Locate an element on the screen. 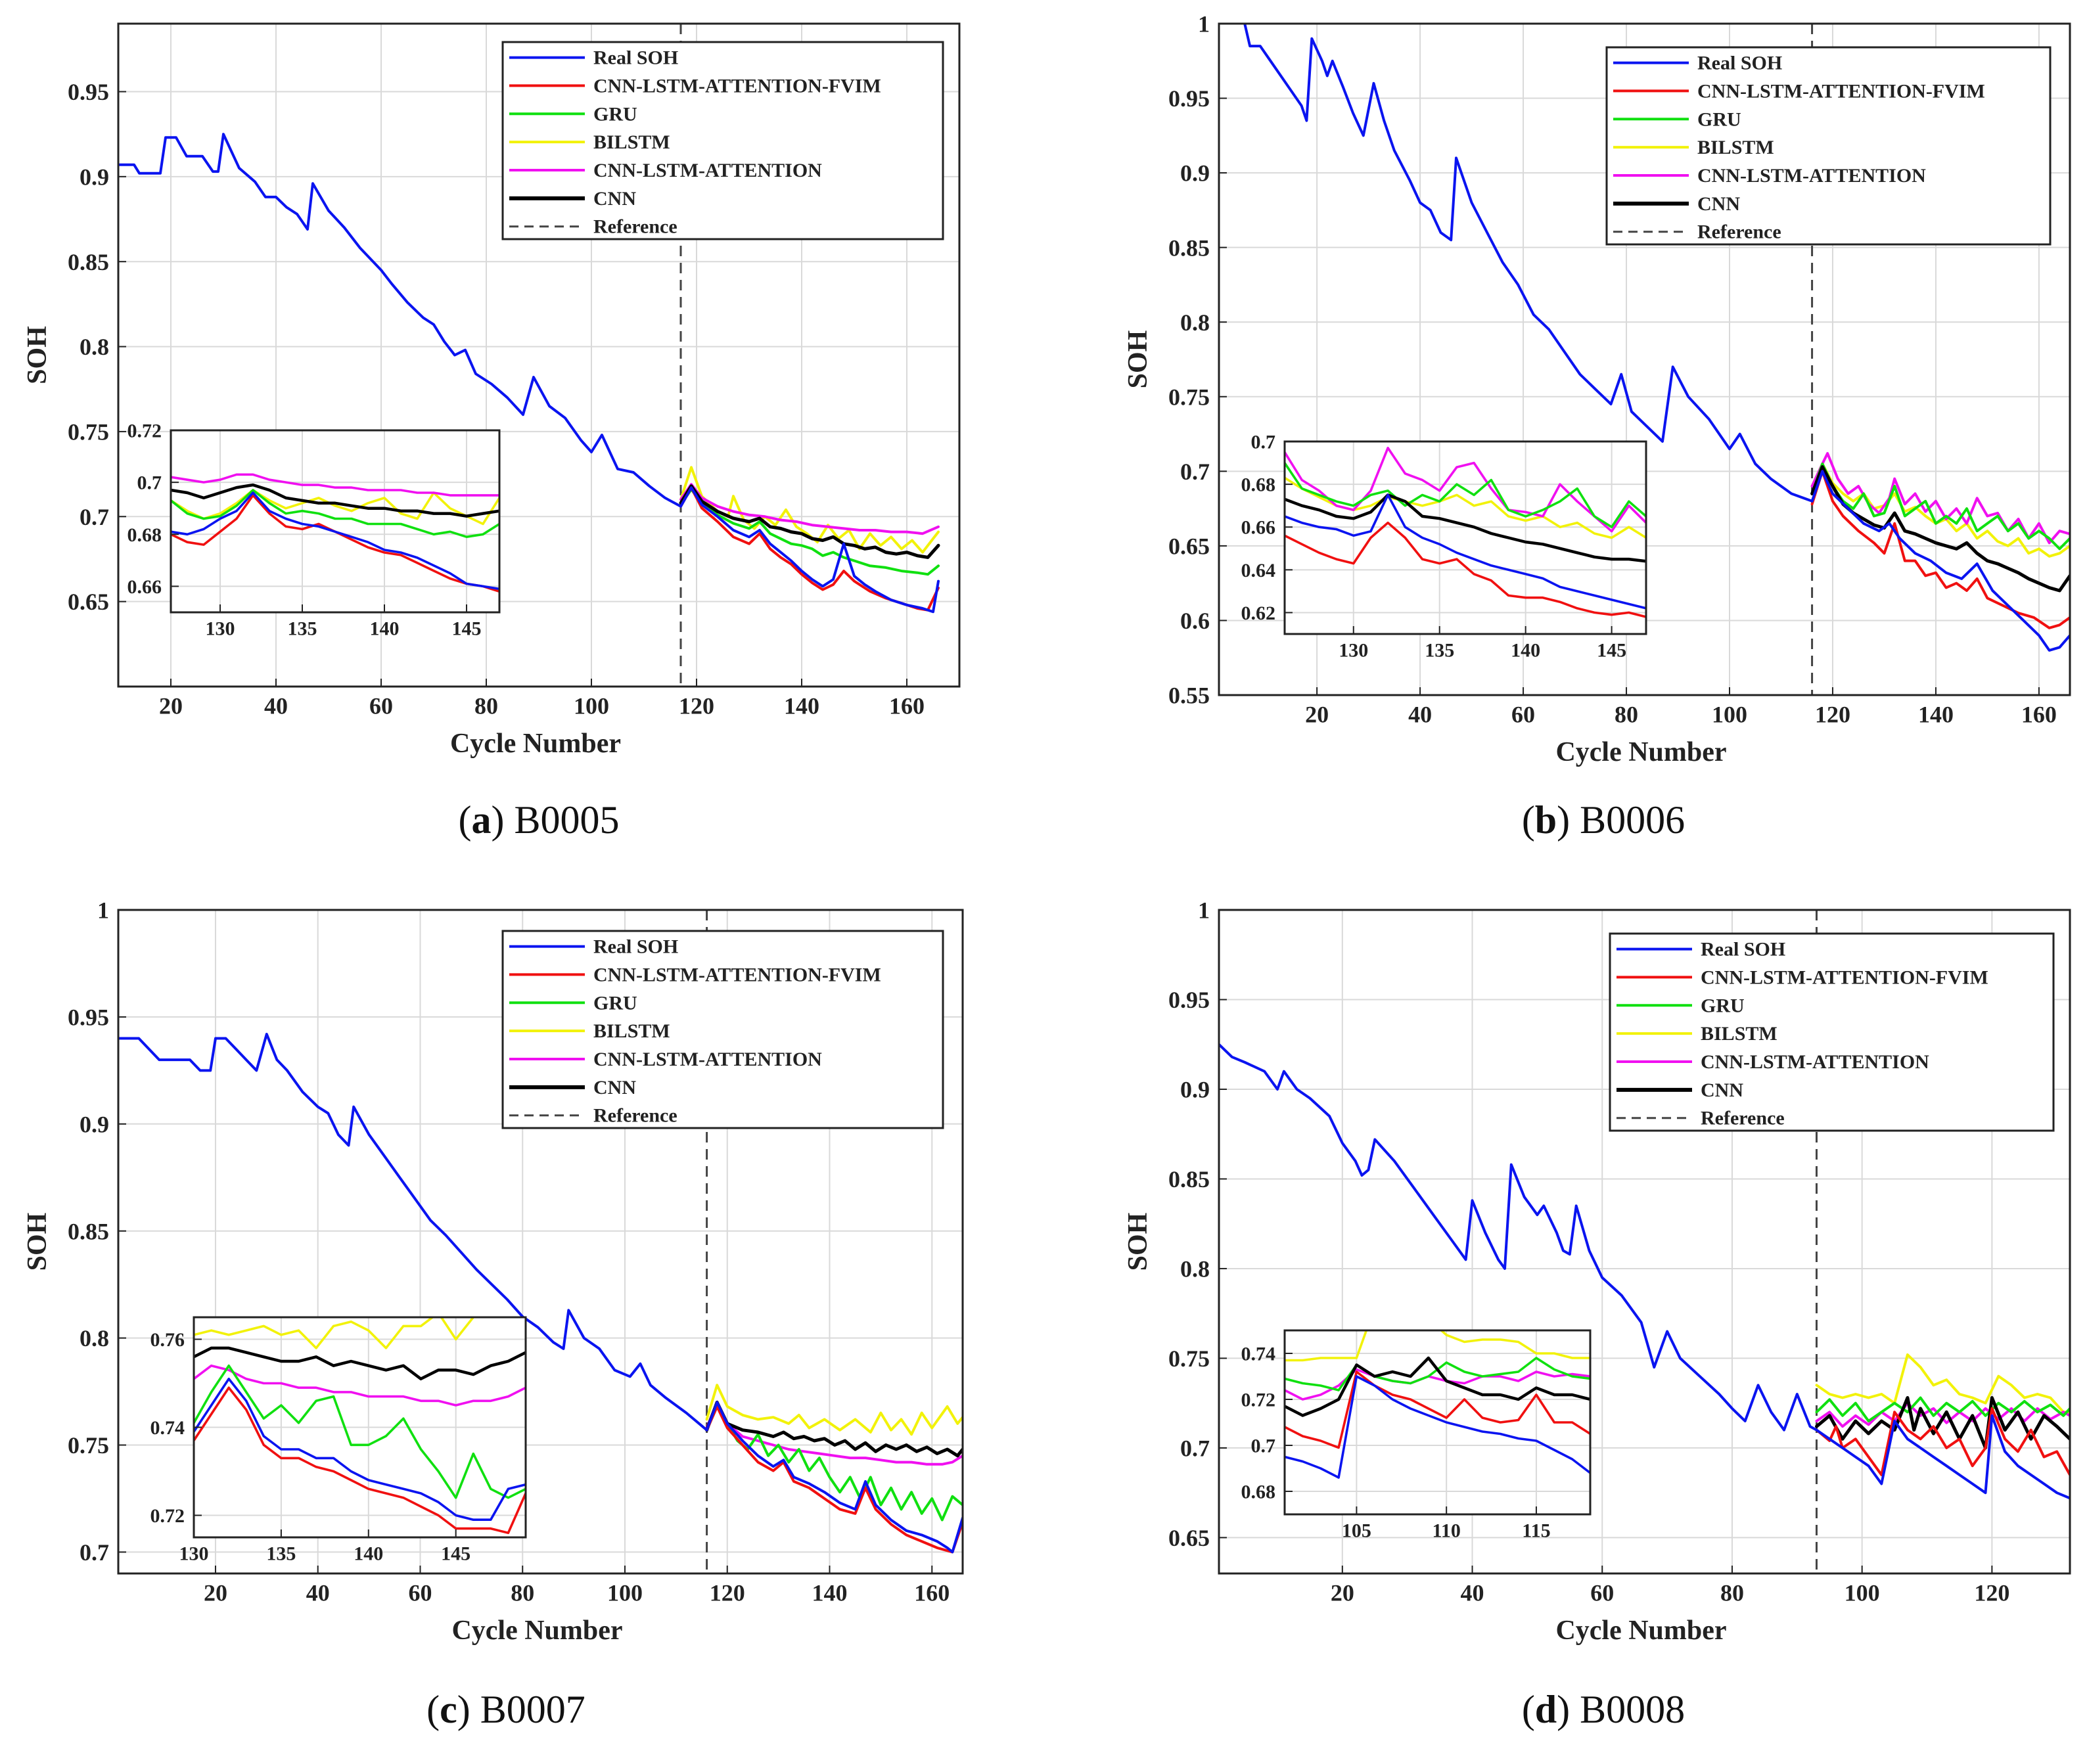  panel-a-caption: (a) B0005 is located at coordinates (539, 820).